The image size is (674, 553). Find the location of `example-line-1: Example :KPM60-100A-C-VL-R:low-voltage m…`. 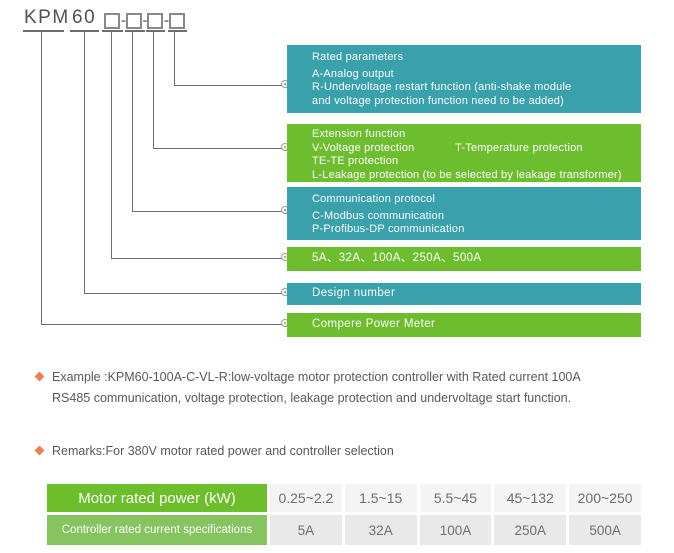

example-line-1: Example :KPM60-100A-C-VL-R:low-voltage m… is located at coordinates (316, 377).